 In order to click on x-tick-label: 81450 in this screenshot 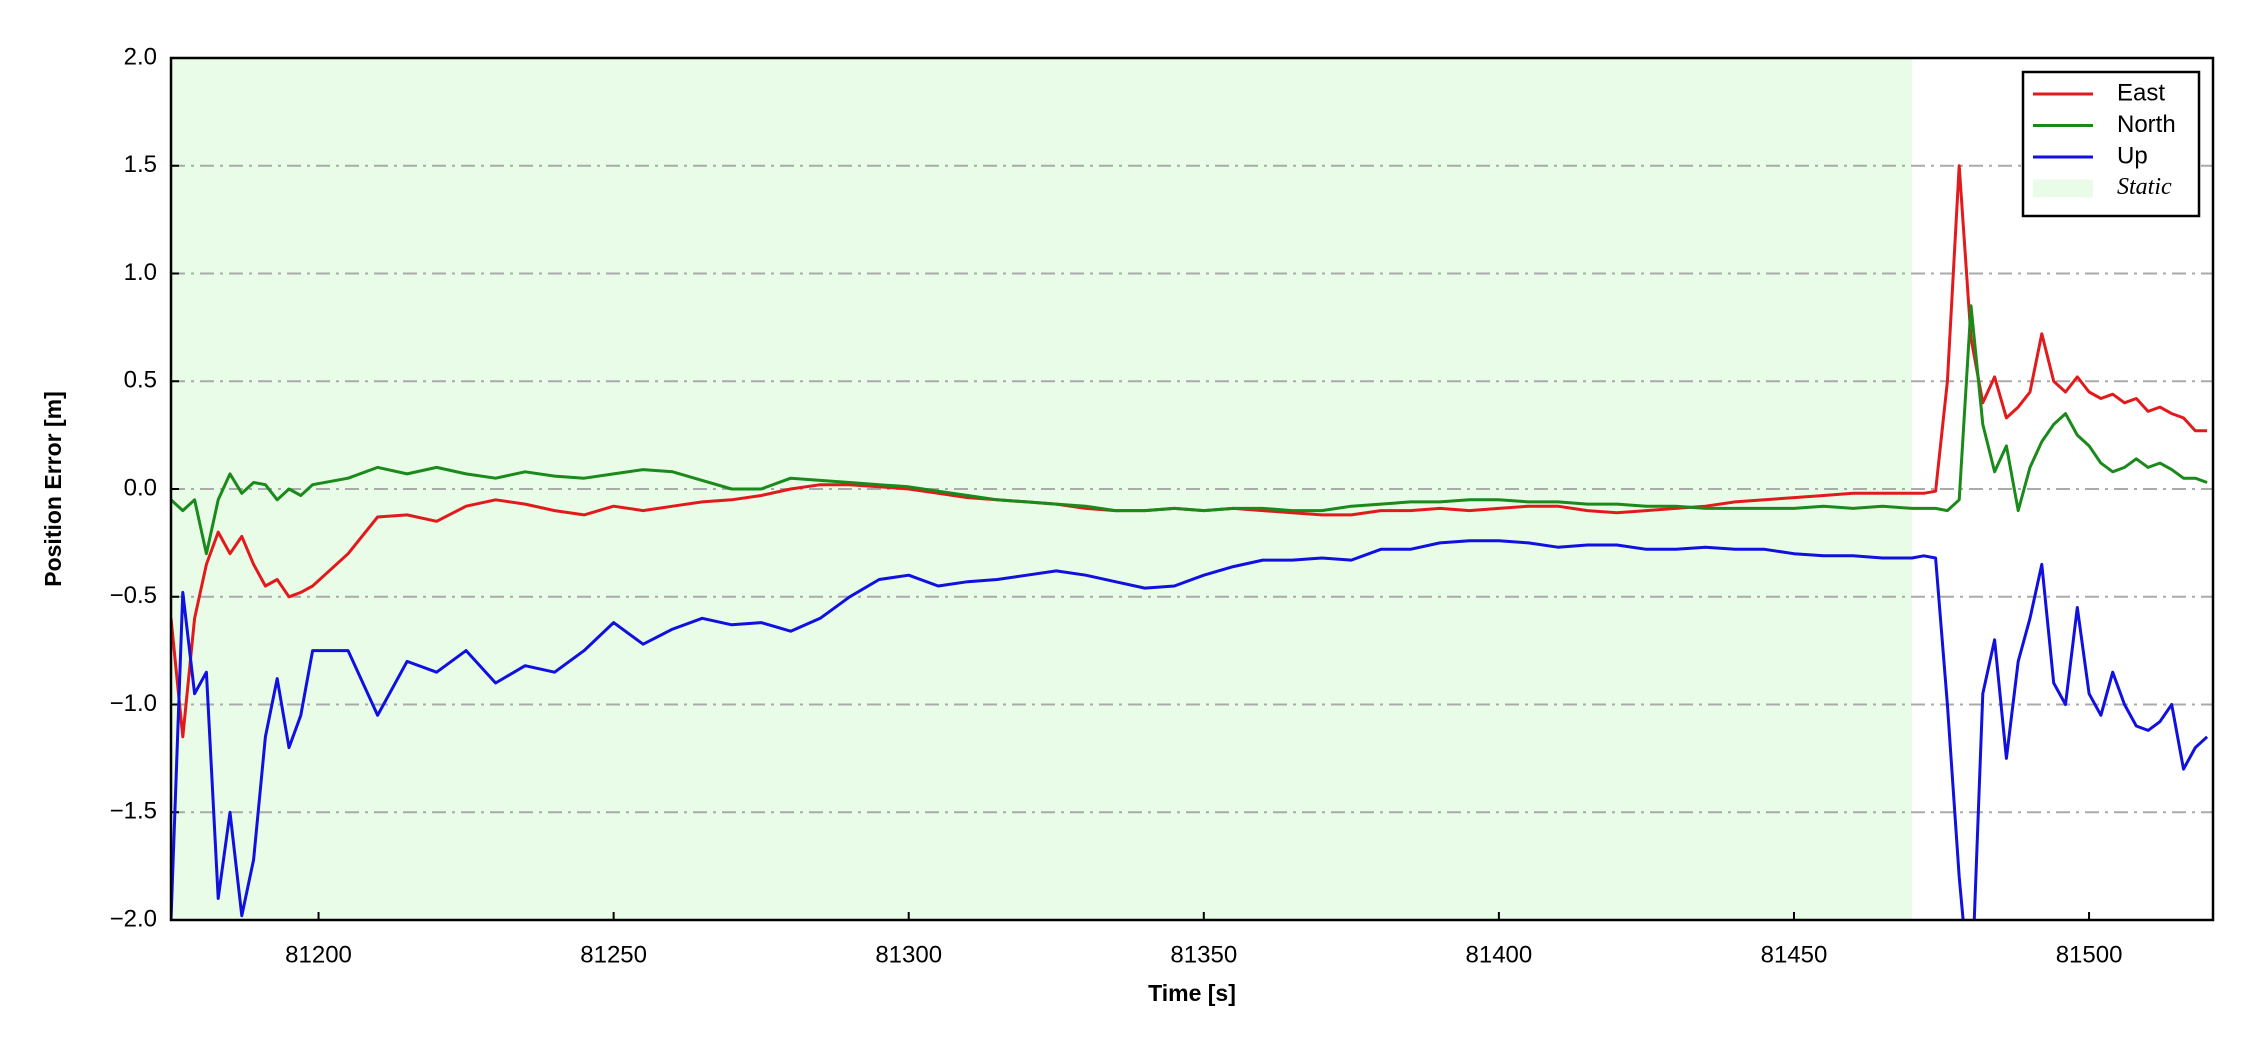, I will do `click(1794, 954)`.